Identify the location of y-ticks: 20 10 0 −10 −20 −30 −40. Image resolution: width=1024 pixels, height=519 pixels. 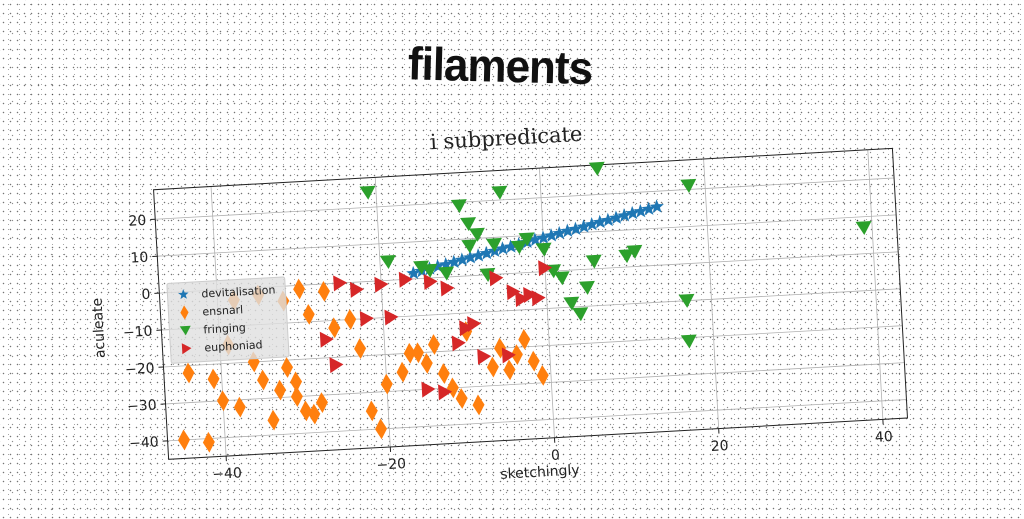
(142, 332).